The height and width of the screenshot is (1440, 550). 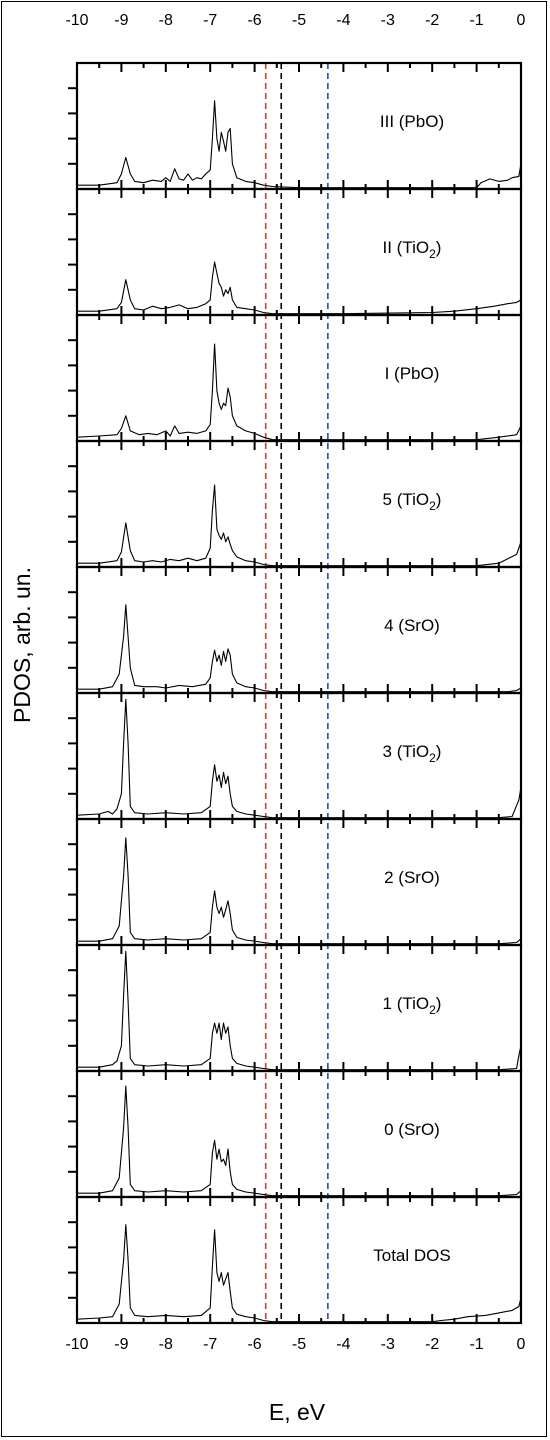 I want to click on bottom-x-tick-labels: -10 -9 -8 -7 -6 -5 -4 -3 -2 -1 0, so click(x=295, y=1344).